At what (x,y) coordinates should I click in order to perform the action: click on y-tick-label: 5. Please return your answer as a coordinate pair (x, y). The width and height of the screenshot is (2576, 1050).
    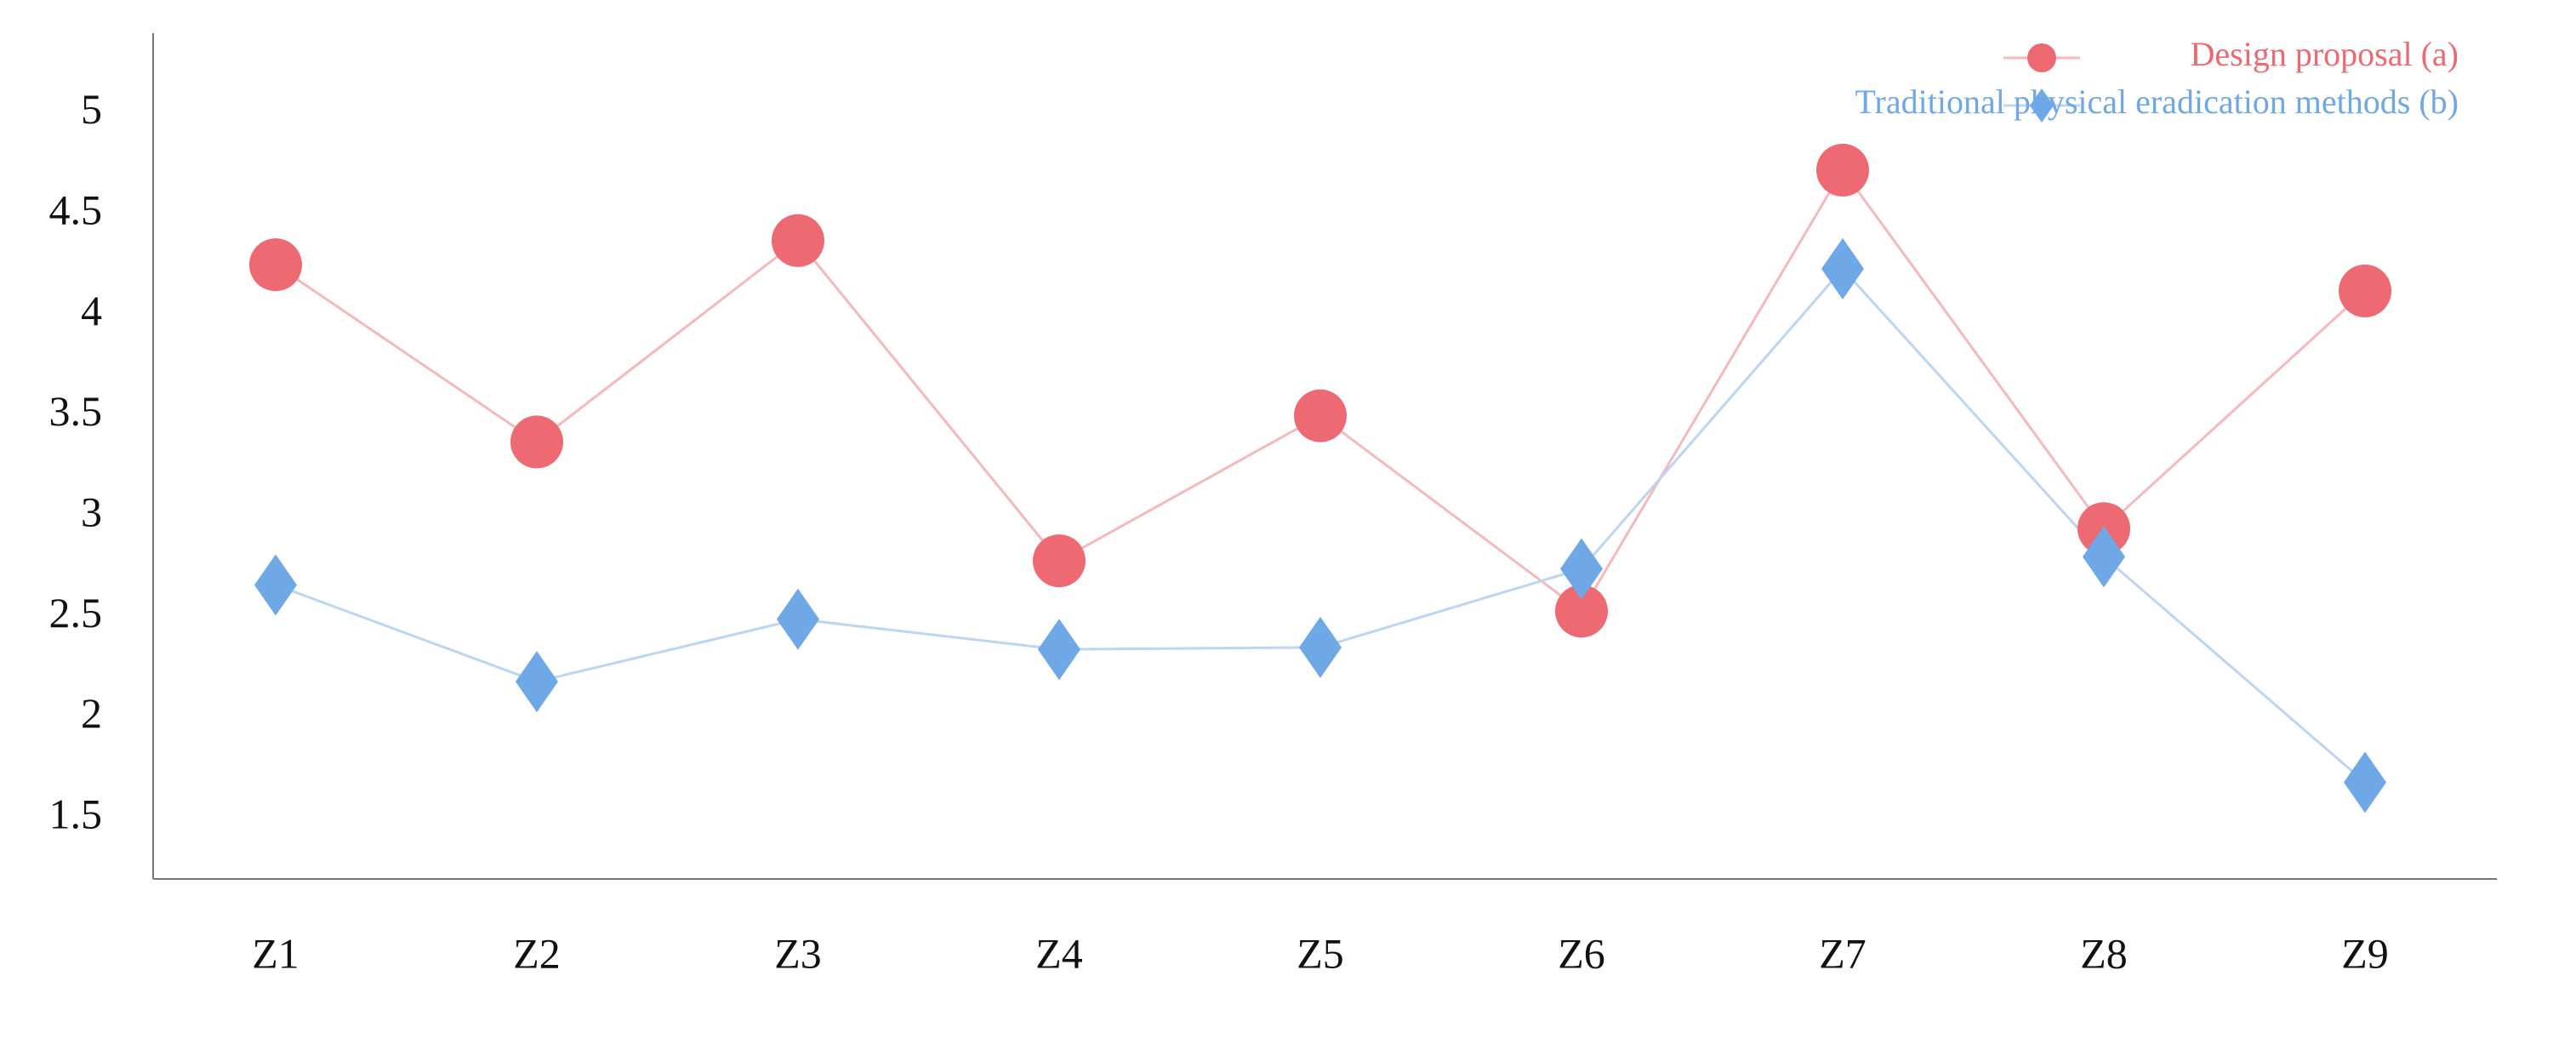
    Looking at the image, I should click on (91, 109).